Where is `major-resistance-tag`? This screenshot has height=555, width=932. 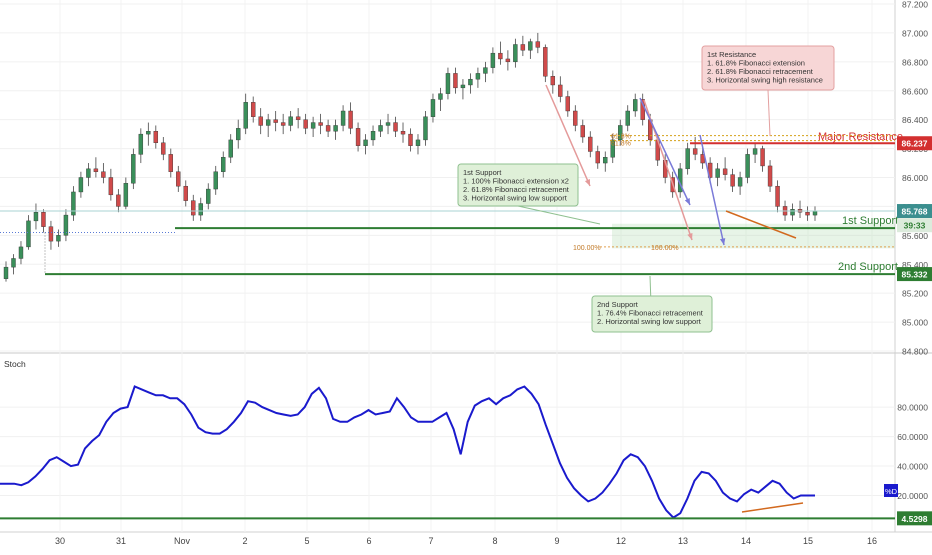
major-resistance-tag is located at coordinates (914, 143).